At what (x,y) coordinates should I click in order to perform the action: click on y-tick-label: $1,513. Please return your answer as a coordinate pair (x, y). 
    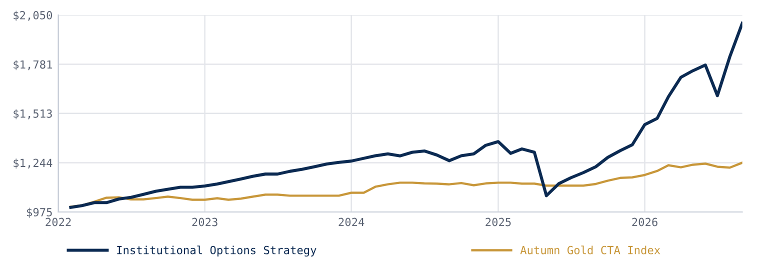
    Looking at the image, I should click on (33, 114).